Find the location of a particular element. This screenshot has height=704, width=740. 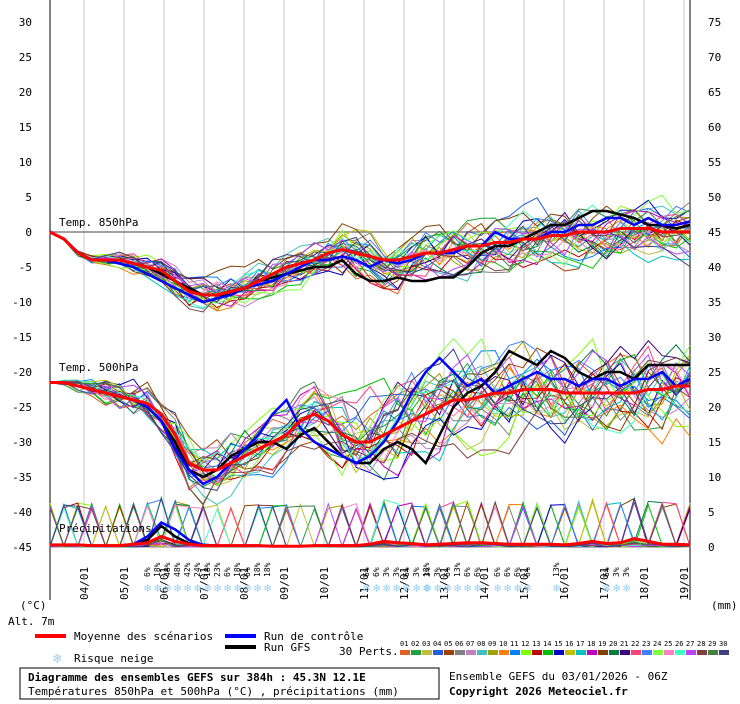

section-label-500: Temp. 500hPa is located at coordinates (98, 367).